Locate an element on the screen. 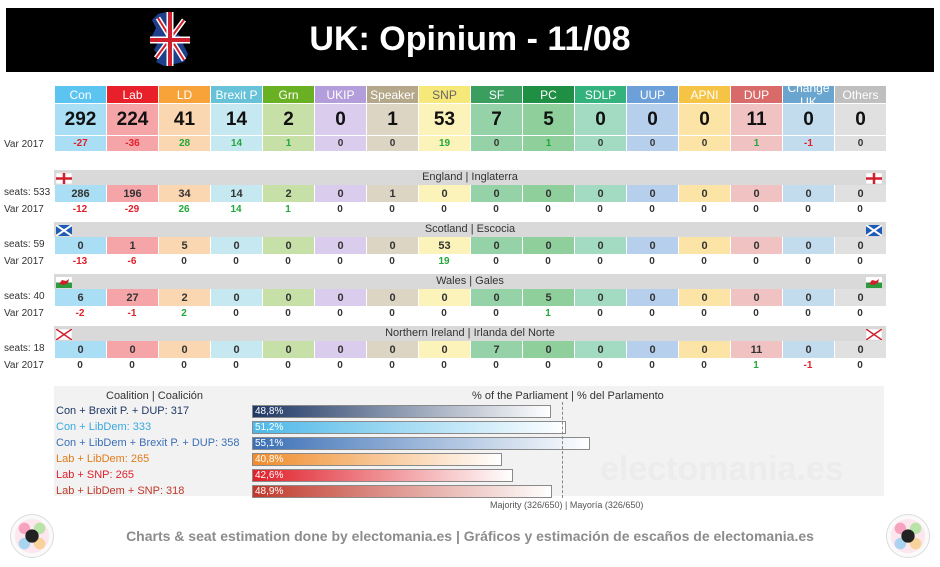 This screenshot has height=567, width=940. coalition-heading: Coalition | Coalición is located at coordinates (155, 396).